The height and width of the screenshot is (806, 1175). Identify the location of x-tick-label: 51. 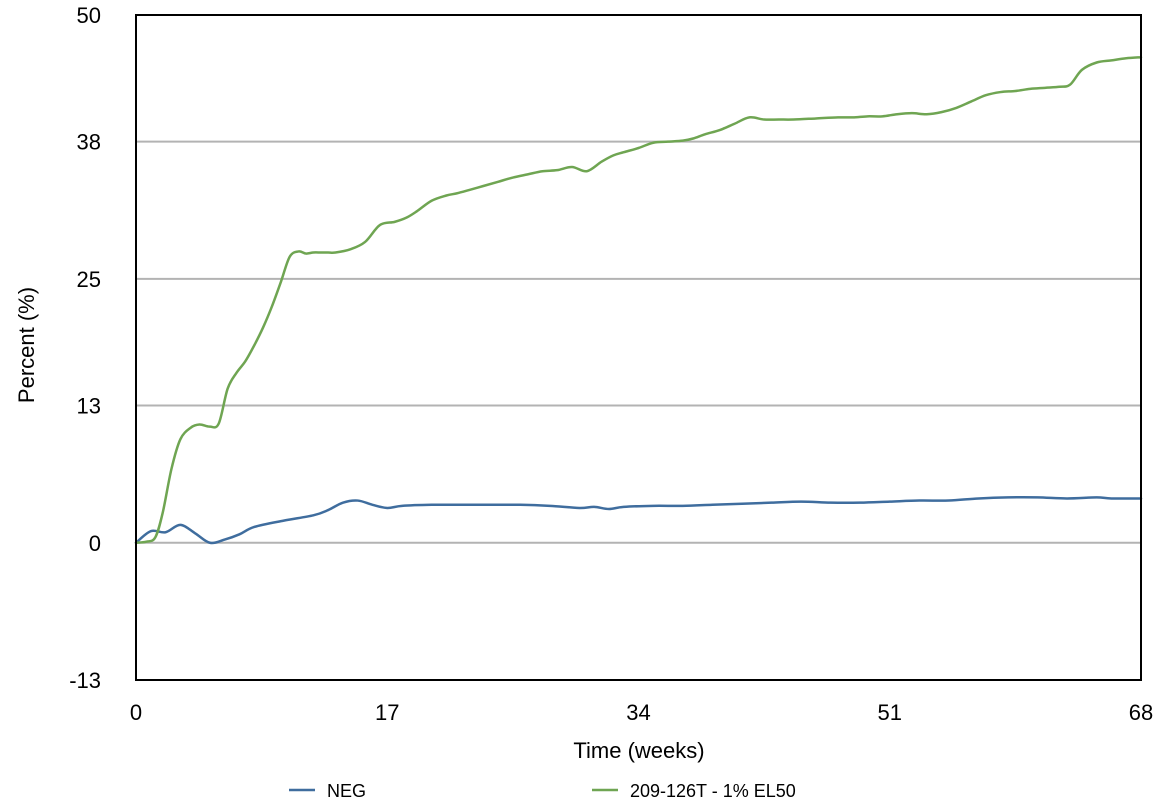
(890, 712).